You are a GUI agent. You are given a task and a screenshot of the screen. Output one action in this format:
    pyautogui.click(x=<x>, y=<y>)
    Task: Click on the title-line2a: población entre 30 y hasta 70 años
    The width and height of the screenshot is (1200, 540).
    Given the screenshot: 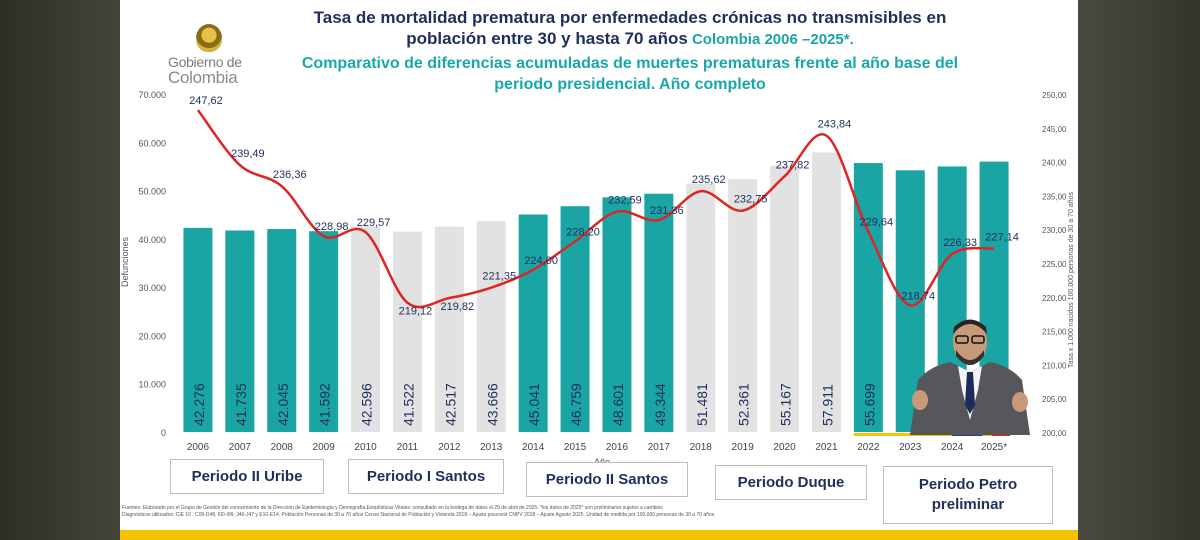 What is the action you would take?
    pyautogui.click(x=547, y=38)
    